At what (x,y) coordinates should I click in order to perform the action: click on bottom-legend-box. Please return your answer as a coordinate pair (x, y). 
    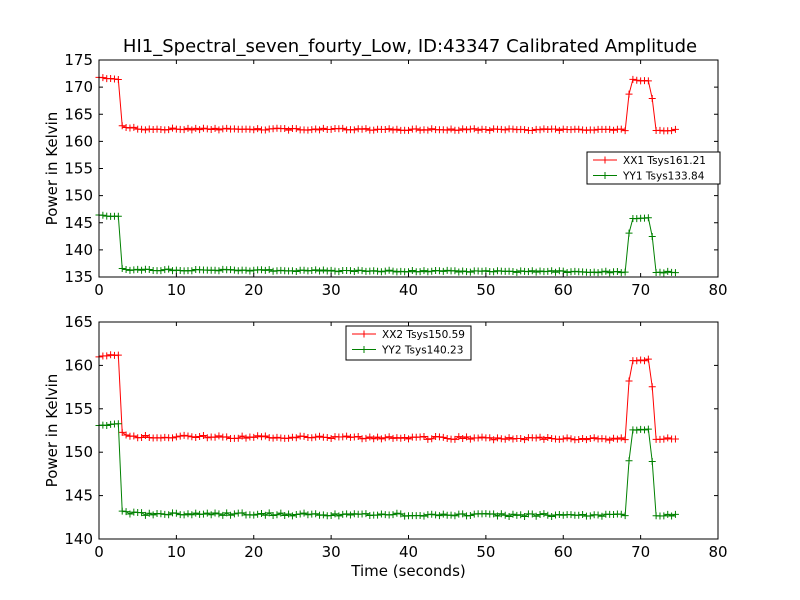
    Looking at the image, I should click on (408, 343).